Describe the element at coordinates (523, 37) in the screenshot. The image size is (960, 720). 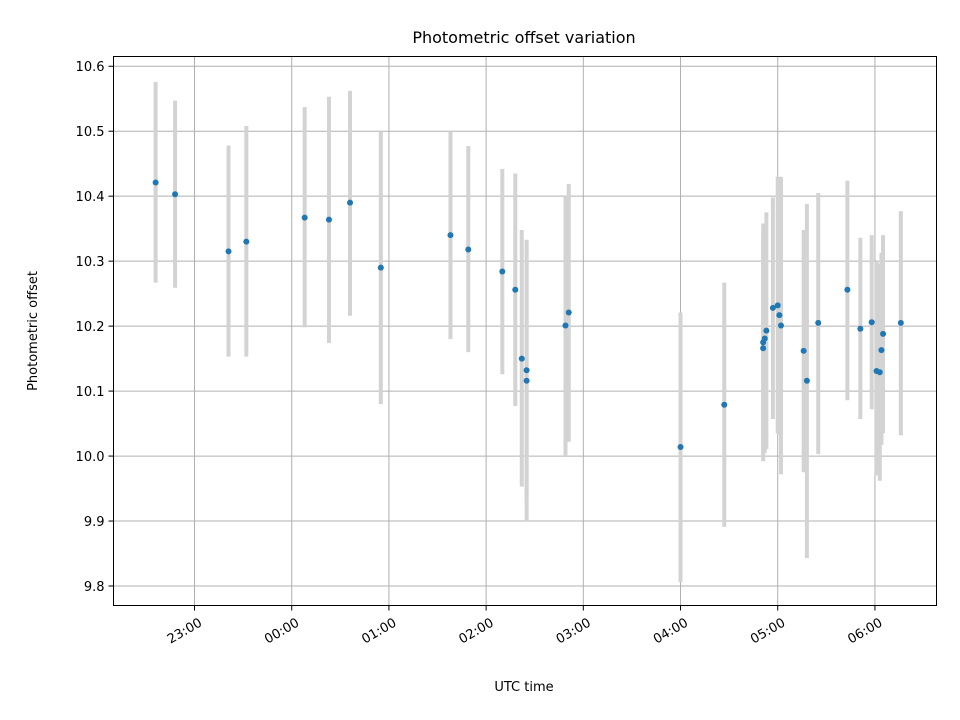
I see `chart-title: Photometric offset variation` at that location.